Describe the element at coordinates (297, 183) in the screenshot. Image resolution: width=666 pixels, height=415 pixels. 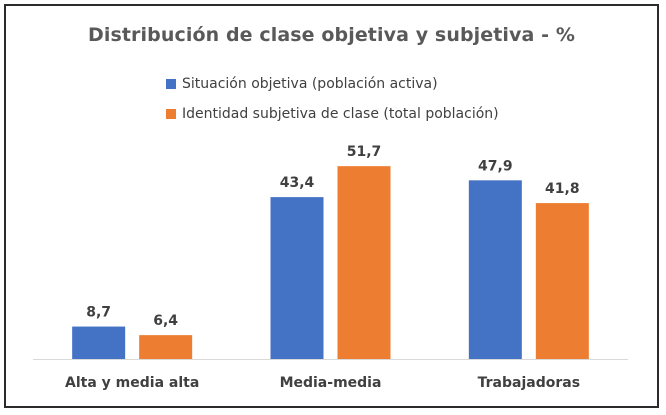
I see `data-label-series-1-2: 43,4` at that location.